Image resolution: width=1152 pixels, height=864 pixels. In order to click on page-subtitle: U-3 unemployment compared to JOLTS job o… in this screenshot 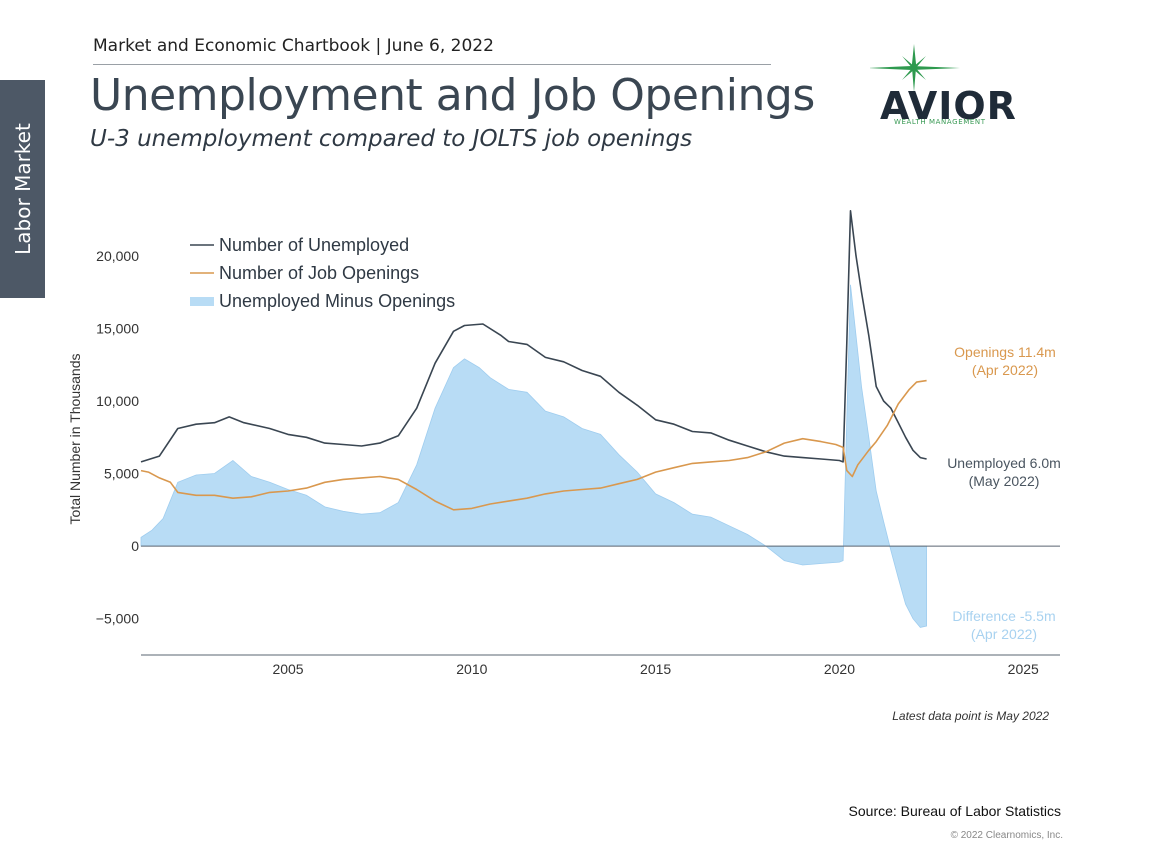, I will do `click(391, 139)`.